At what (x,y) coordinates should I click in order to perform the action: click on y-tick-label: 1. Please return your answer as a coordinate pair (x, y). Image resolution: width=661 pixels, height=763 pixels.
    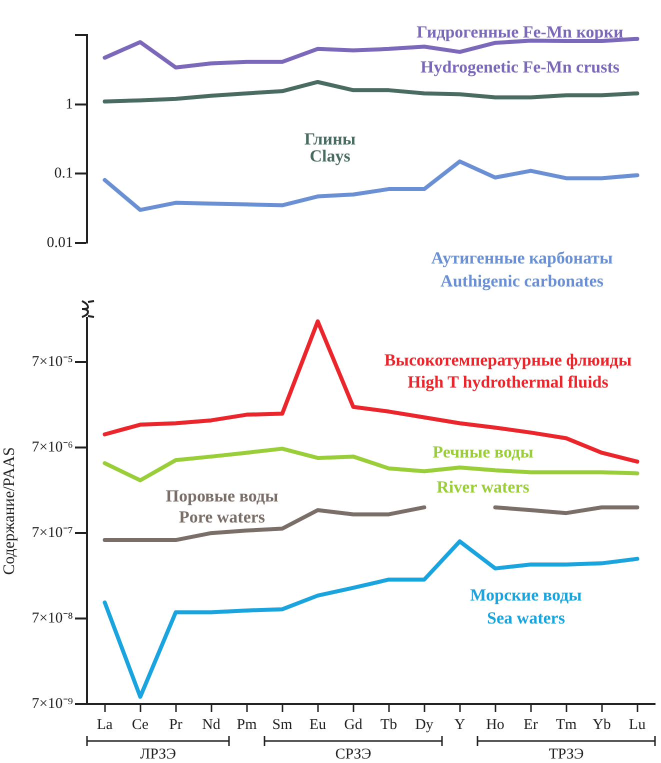
    Looking at the image, I should click on (69, 104).